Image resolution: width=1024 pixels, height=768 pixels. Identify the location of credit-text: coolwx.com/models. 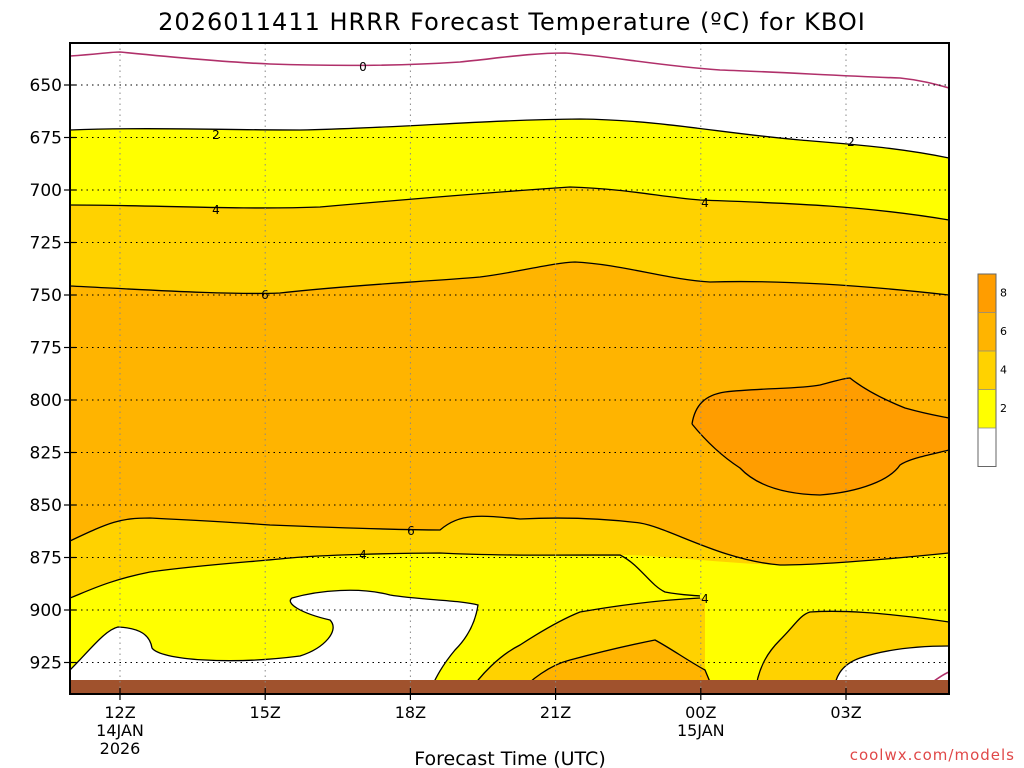
(932, 755).